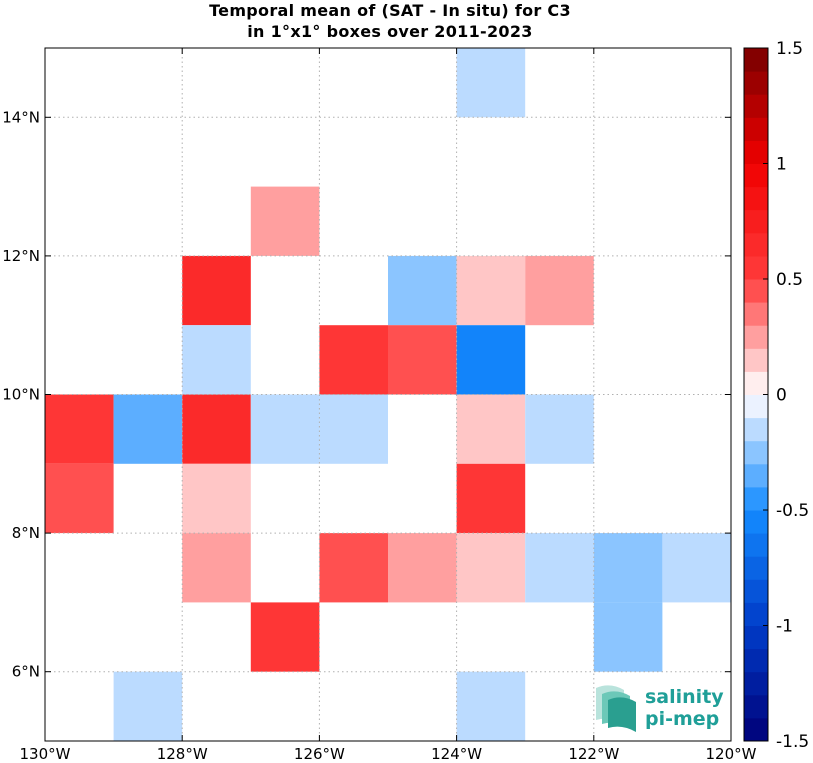 The height and width of the screenshot is (763, 813). I want to click on logo-line2: pi-mep, so click(682, 719).